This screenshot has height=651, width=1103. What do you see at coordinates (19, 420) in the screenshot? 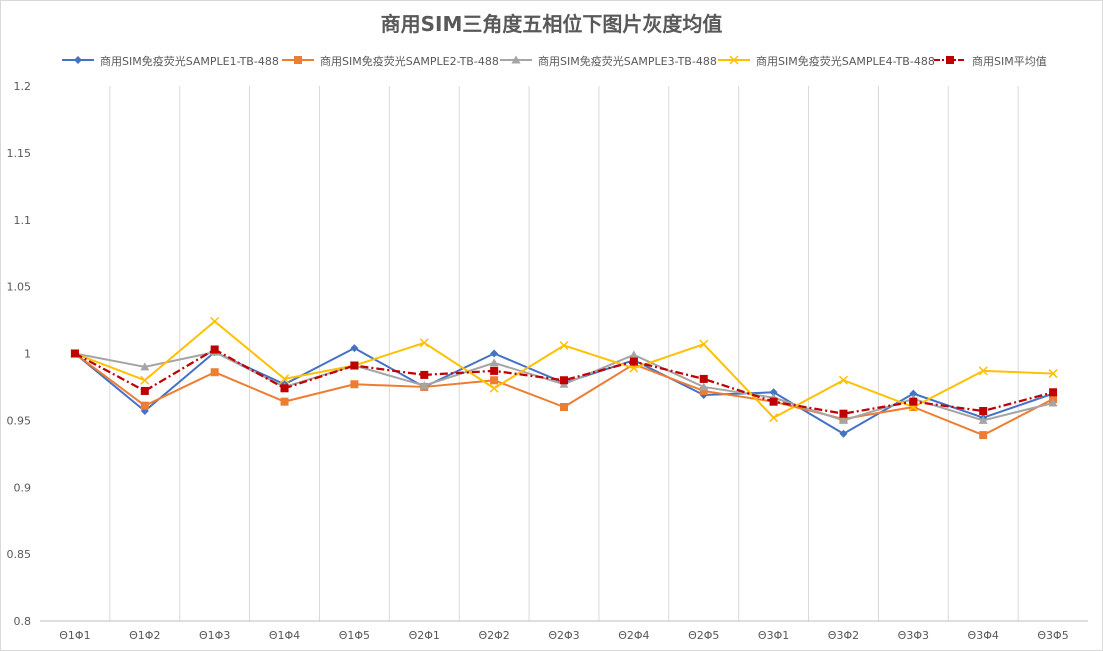
I see `y-tick-label: 0.95` at bounding box center [19, 420].